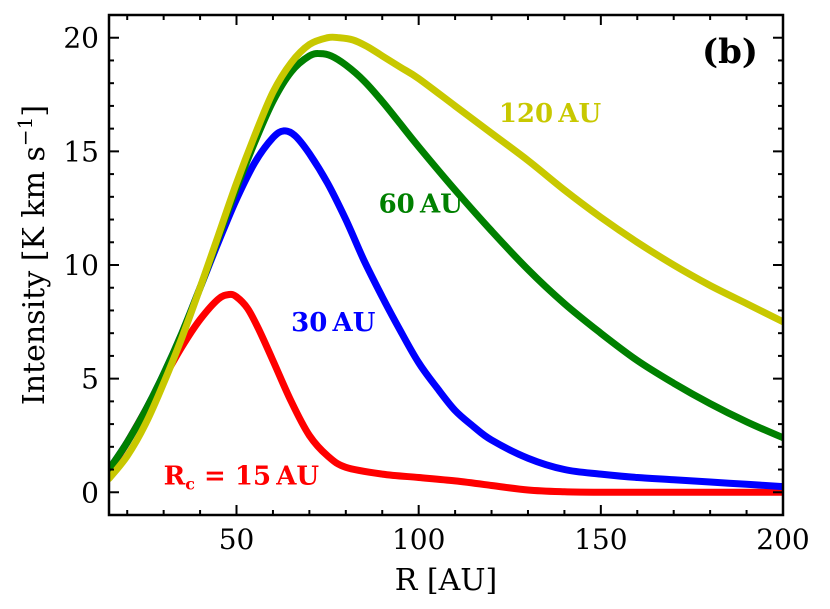 The width and height of the screenshot is (830, 609). What do you see at coordinates (34, 111) in the screenshot?
I see `y-axis-title-close: ]` at bounding box center [34, 111].